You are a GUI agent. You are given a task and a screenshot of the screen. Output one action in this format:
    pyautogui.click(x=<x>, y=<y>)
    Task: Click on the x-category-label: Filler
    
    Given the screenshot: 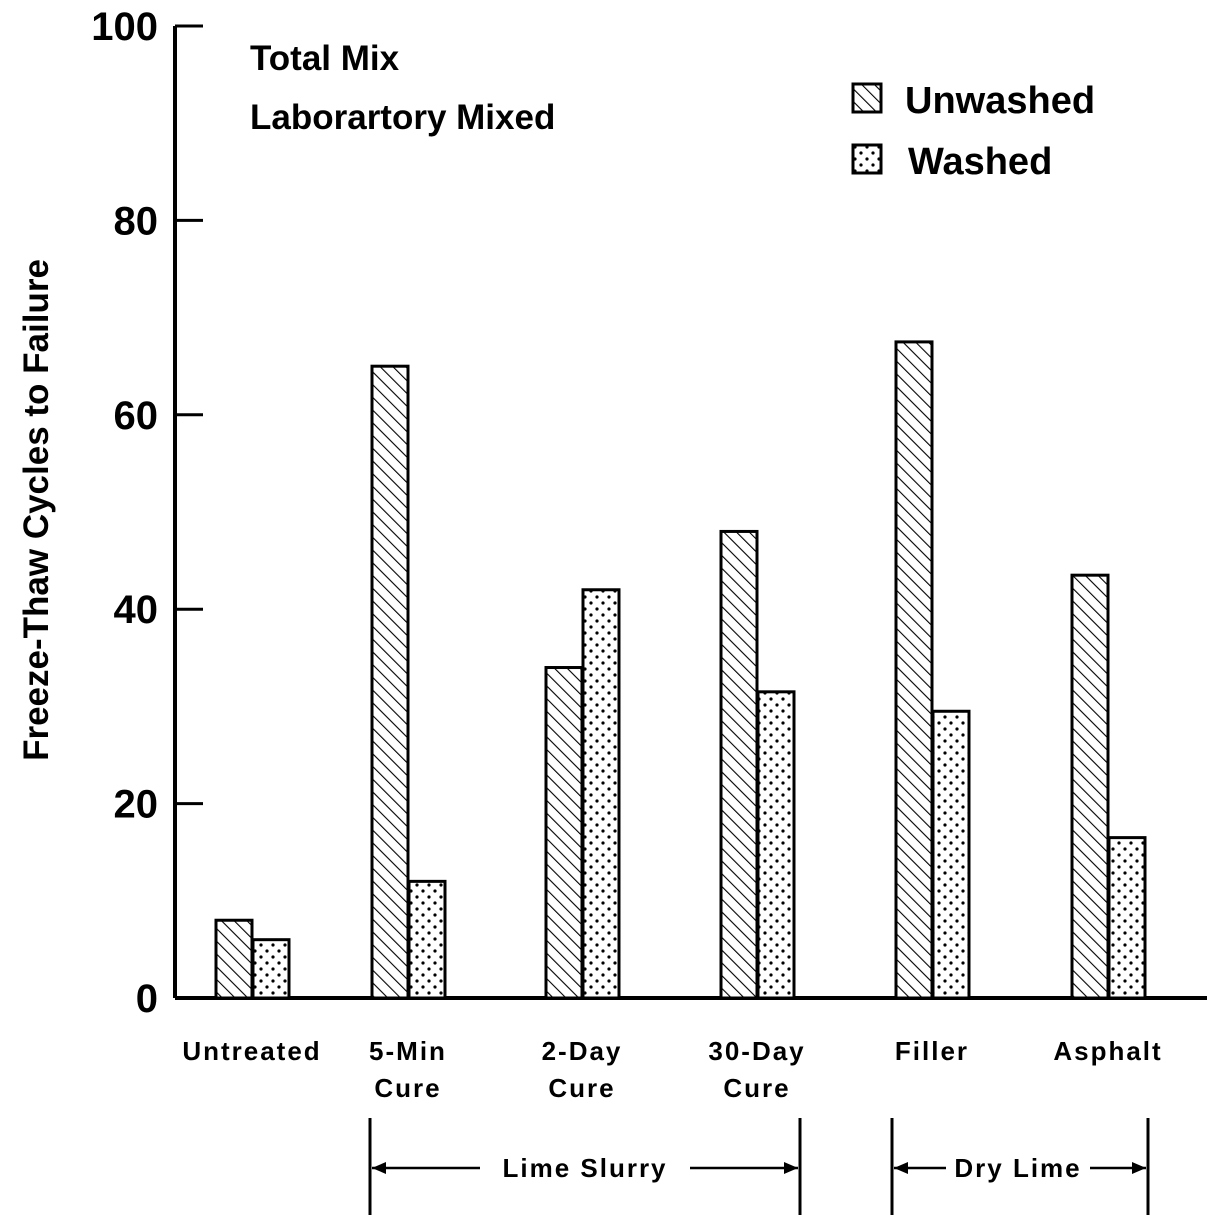 What is the action you would take?
    pyautogui.click(x=932, y=1051)
    